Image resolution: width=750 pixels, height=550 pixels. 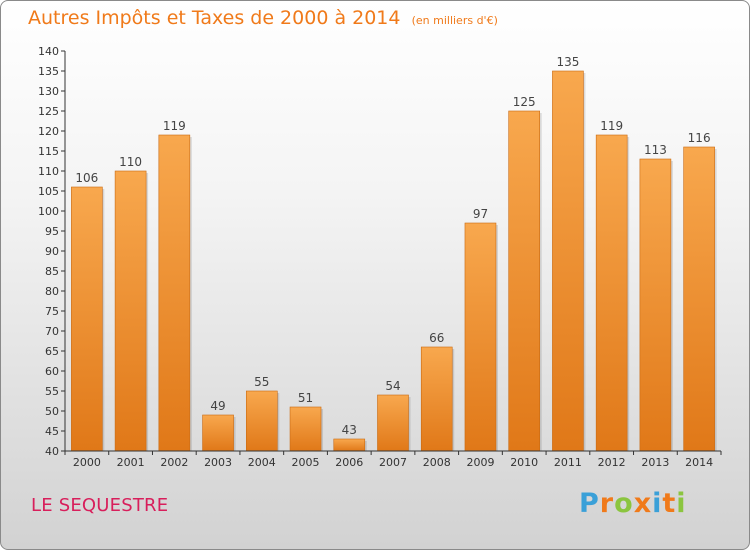 I want to click on bar-2004, so click(x=262, y=421).